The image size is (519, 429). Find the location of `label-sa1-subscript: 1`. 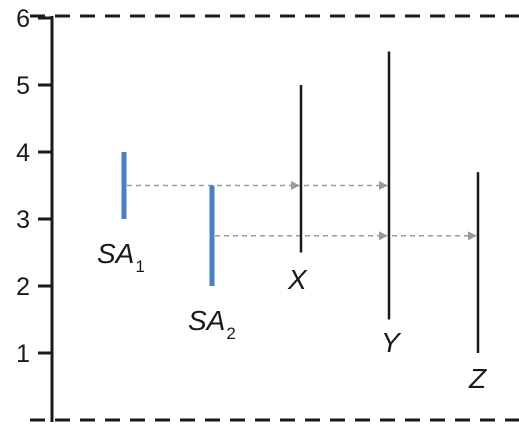

label-sa1-subscript: 1 is located at coordinates (139, 266).